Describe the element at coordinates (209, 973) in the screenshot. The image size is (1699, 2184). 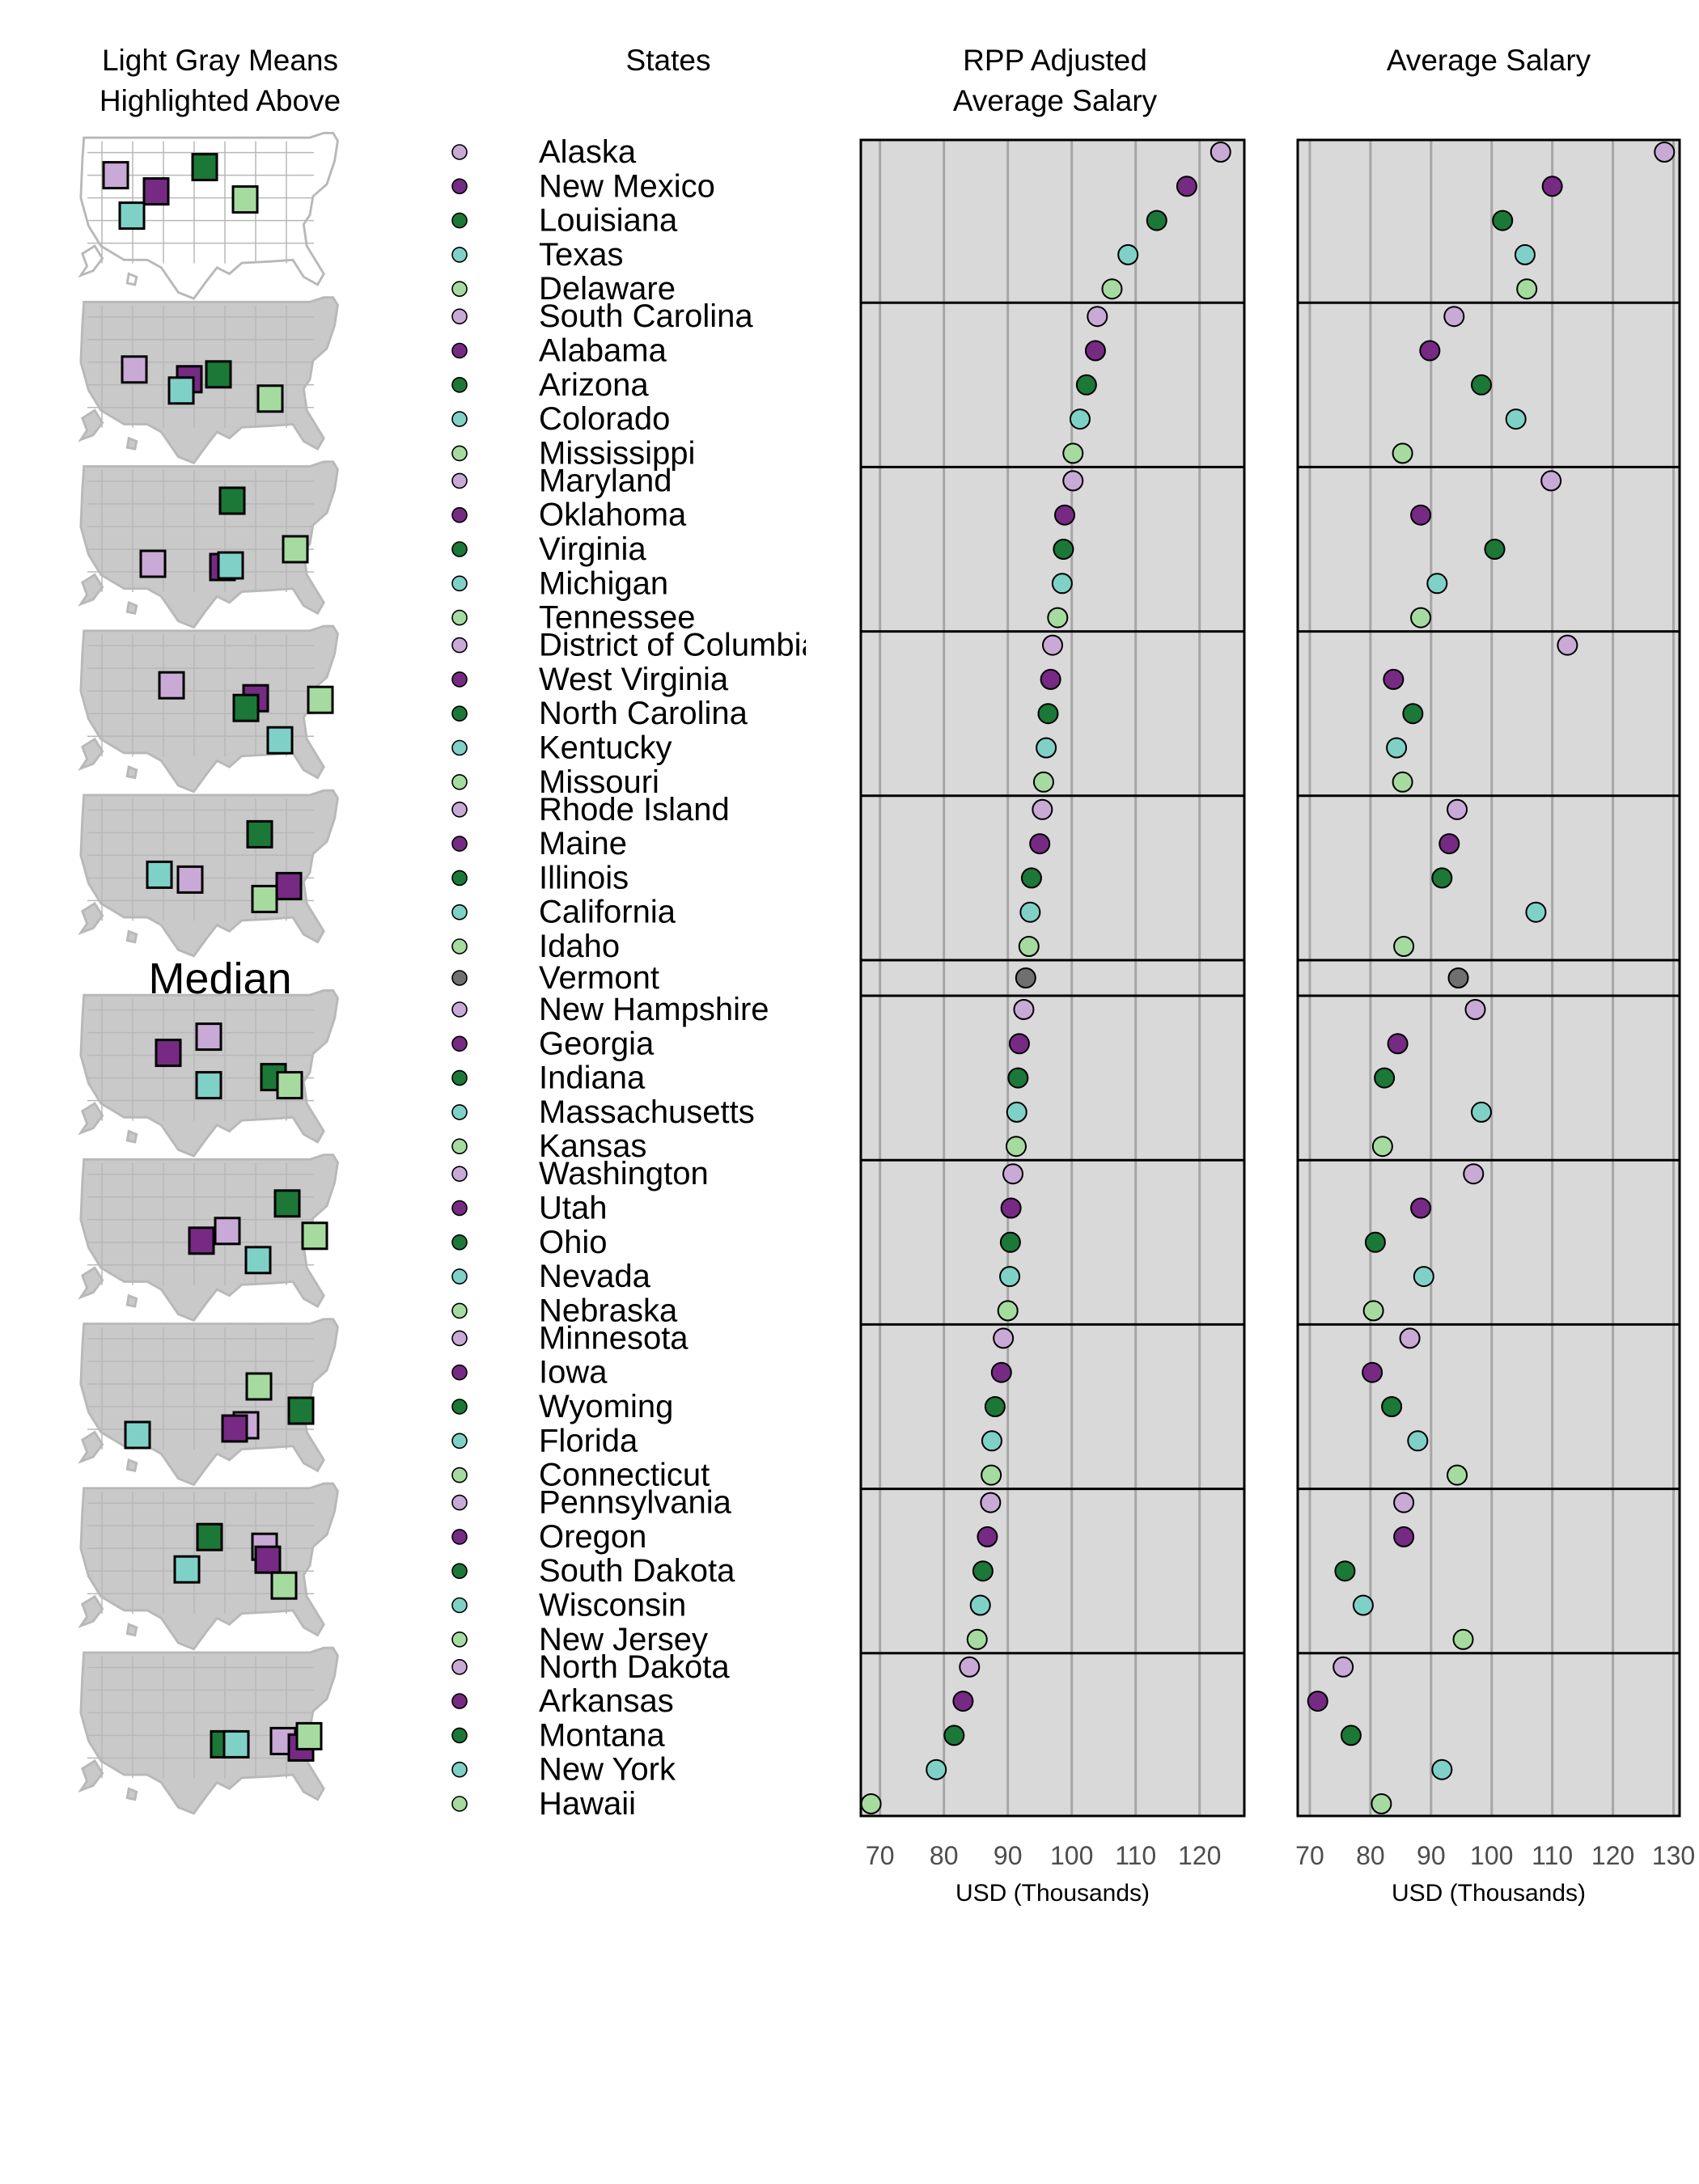
I see `map-column: Median` at that location.